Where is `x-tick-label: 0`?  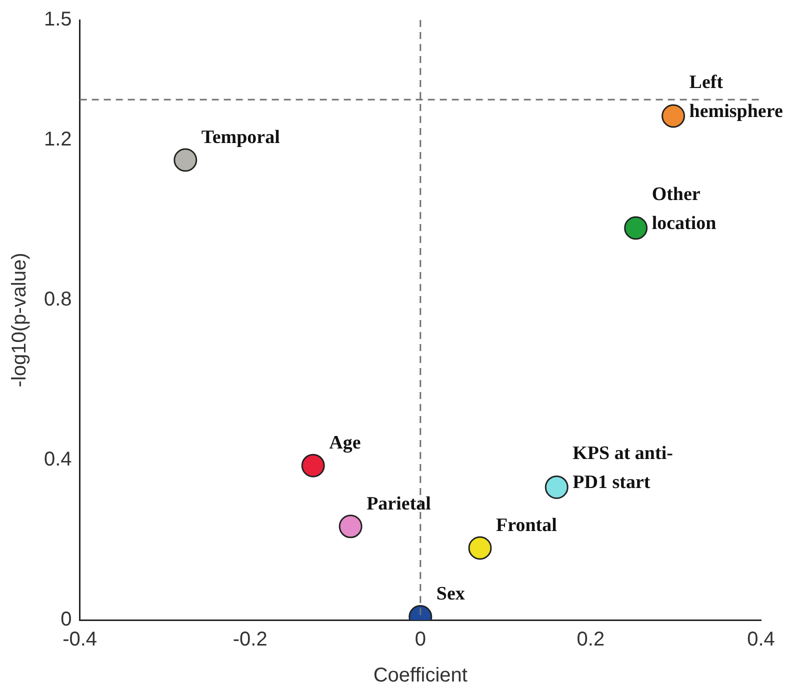
x-tick-label: 0 is located at coordinates (420, 639).